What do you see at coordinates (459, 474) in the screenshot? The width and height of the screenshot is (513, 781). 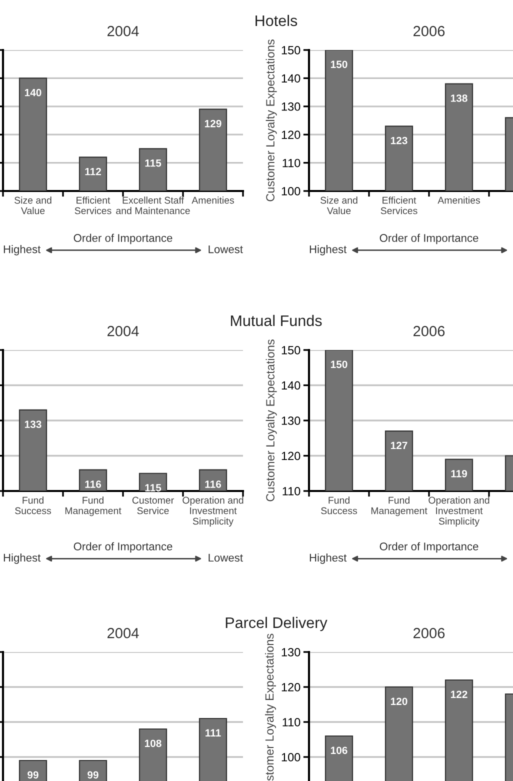 I see `data-label: 119` at bounding box center [459, 474].